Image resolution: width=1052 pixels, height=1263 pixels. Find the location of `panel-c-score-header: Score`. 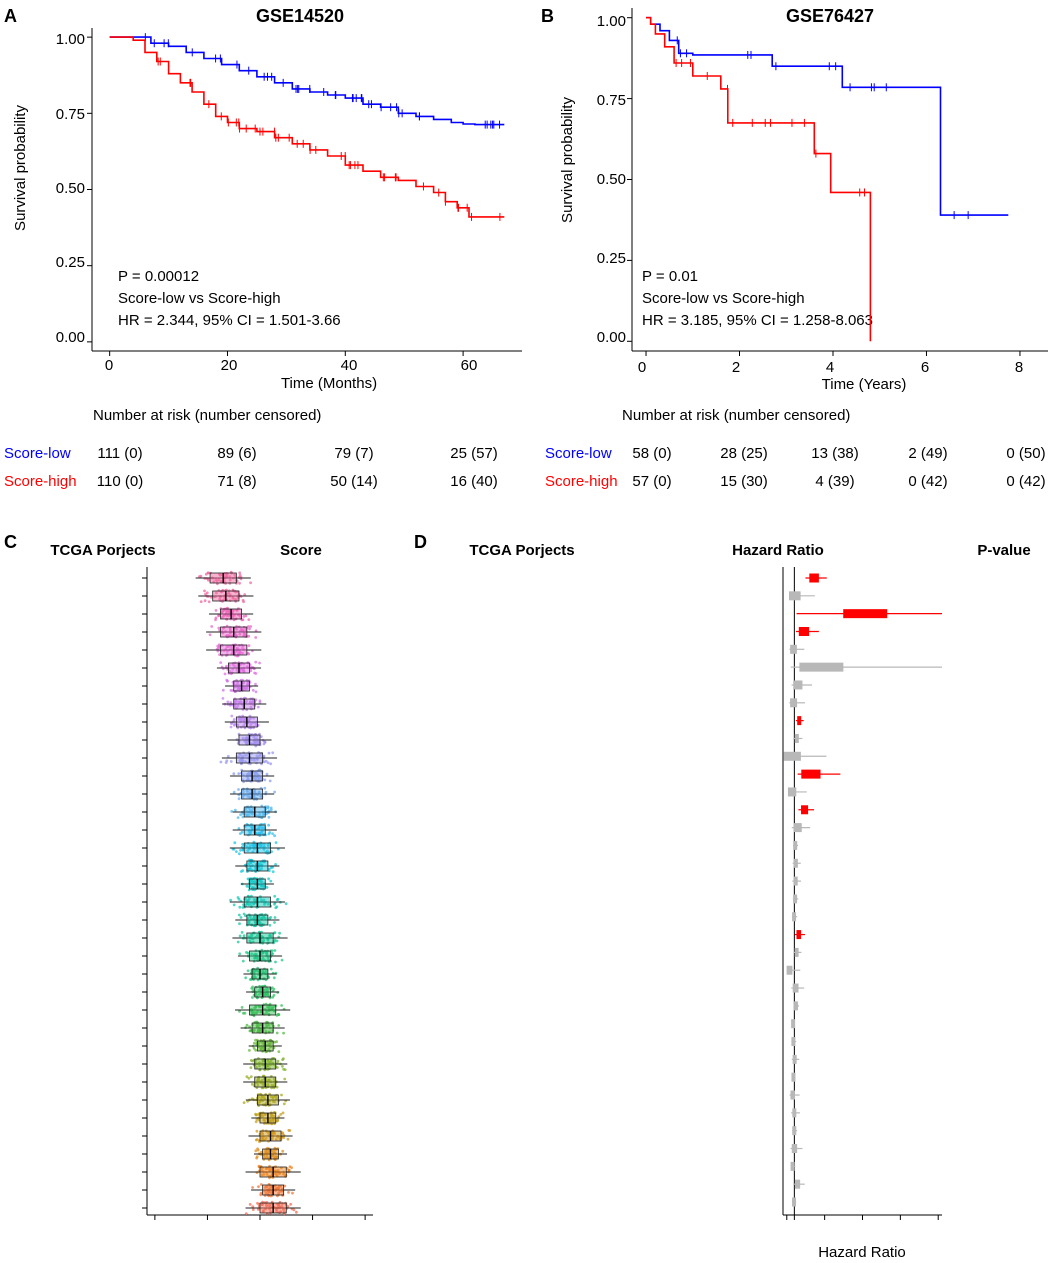

panel-c-score-header: Score is located at coordinates (301, 550).